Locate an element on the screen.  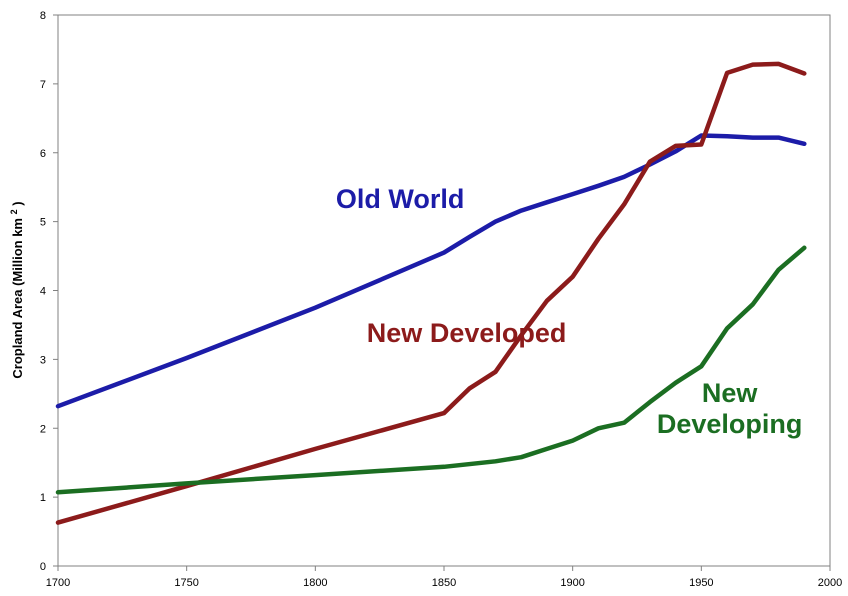
series-label: Developing is located at coordinates (730, 424).